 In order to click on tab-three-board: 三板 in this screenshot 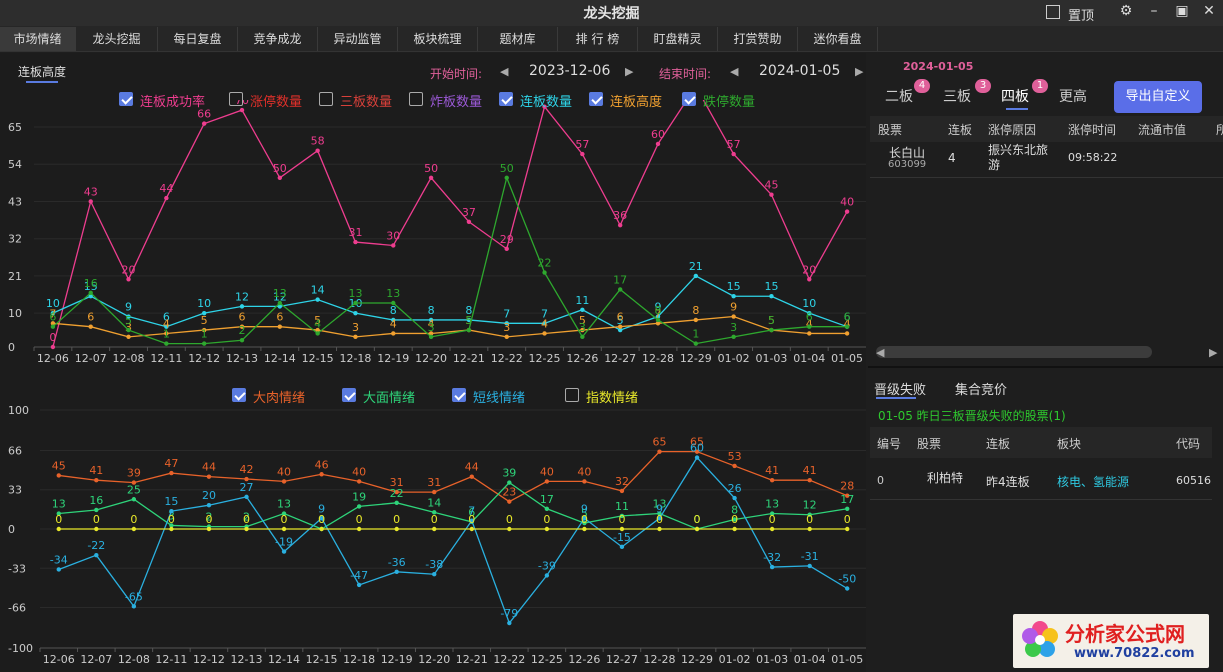, I will do `click(957, 97)`.